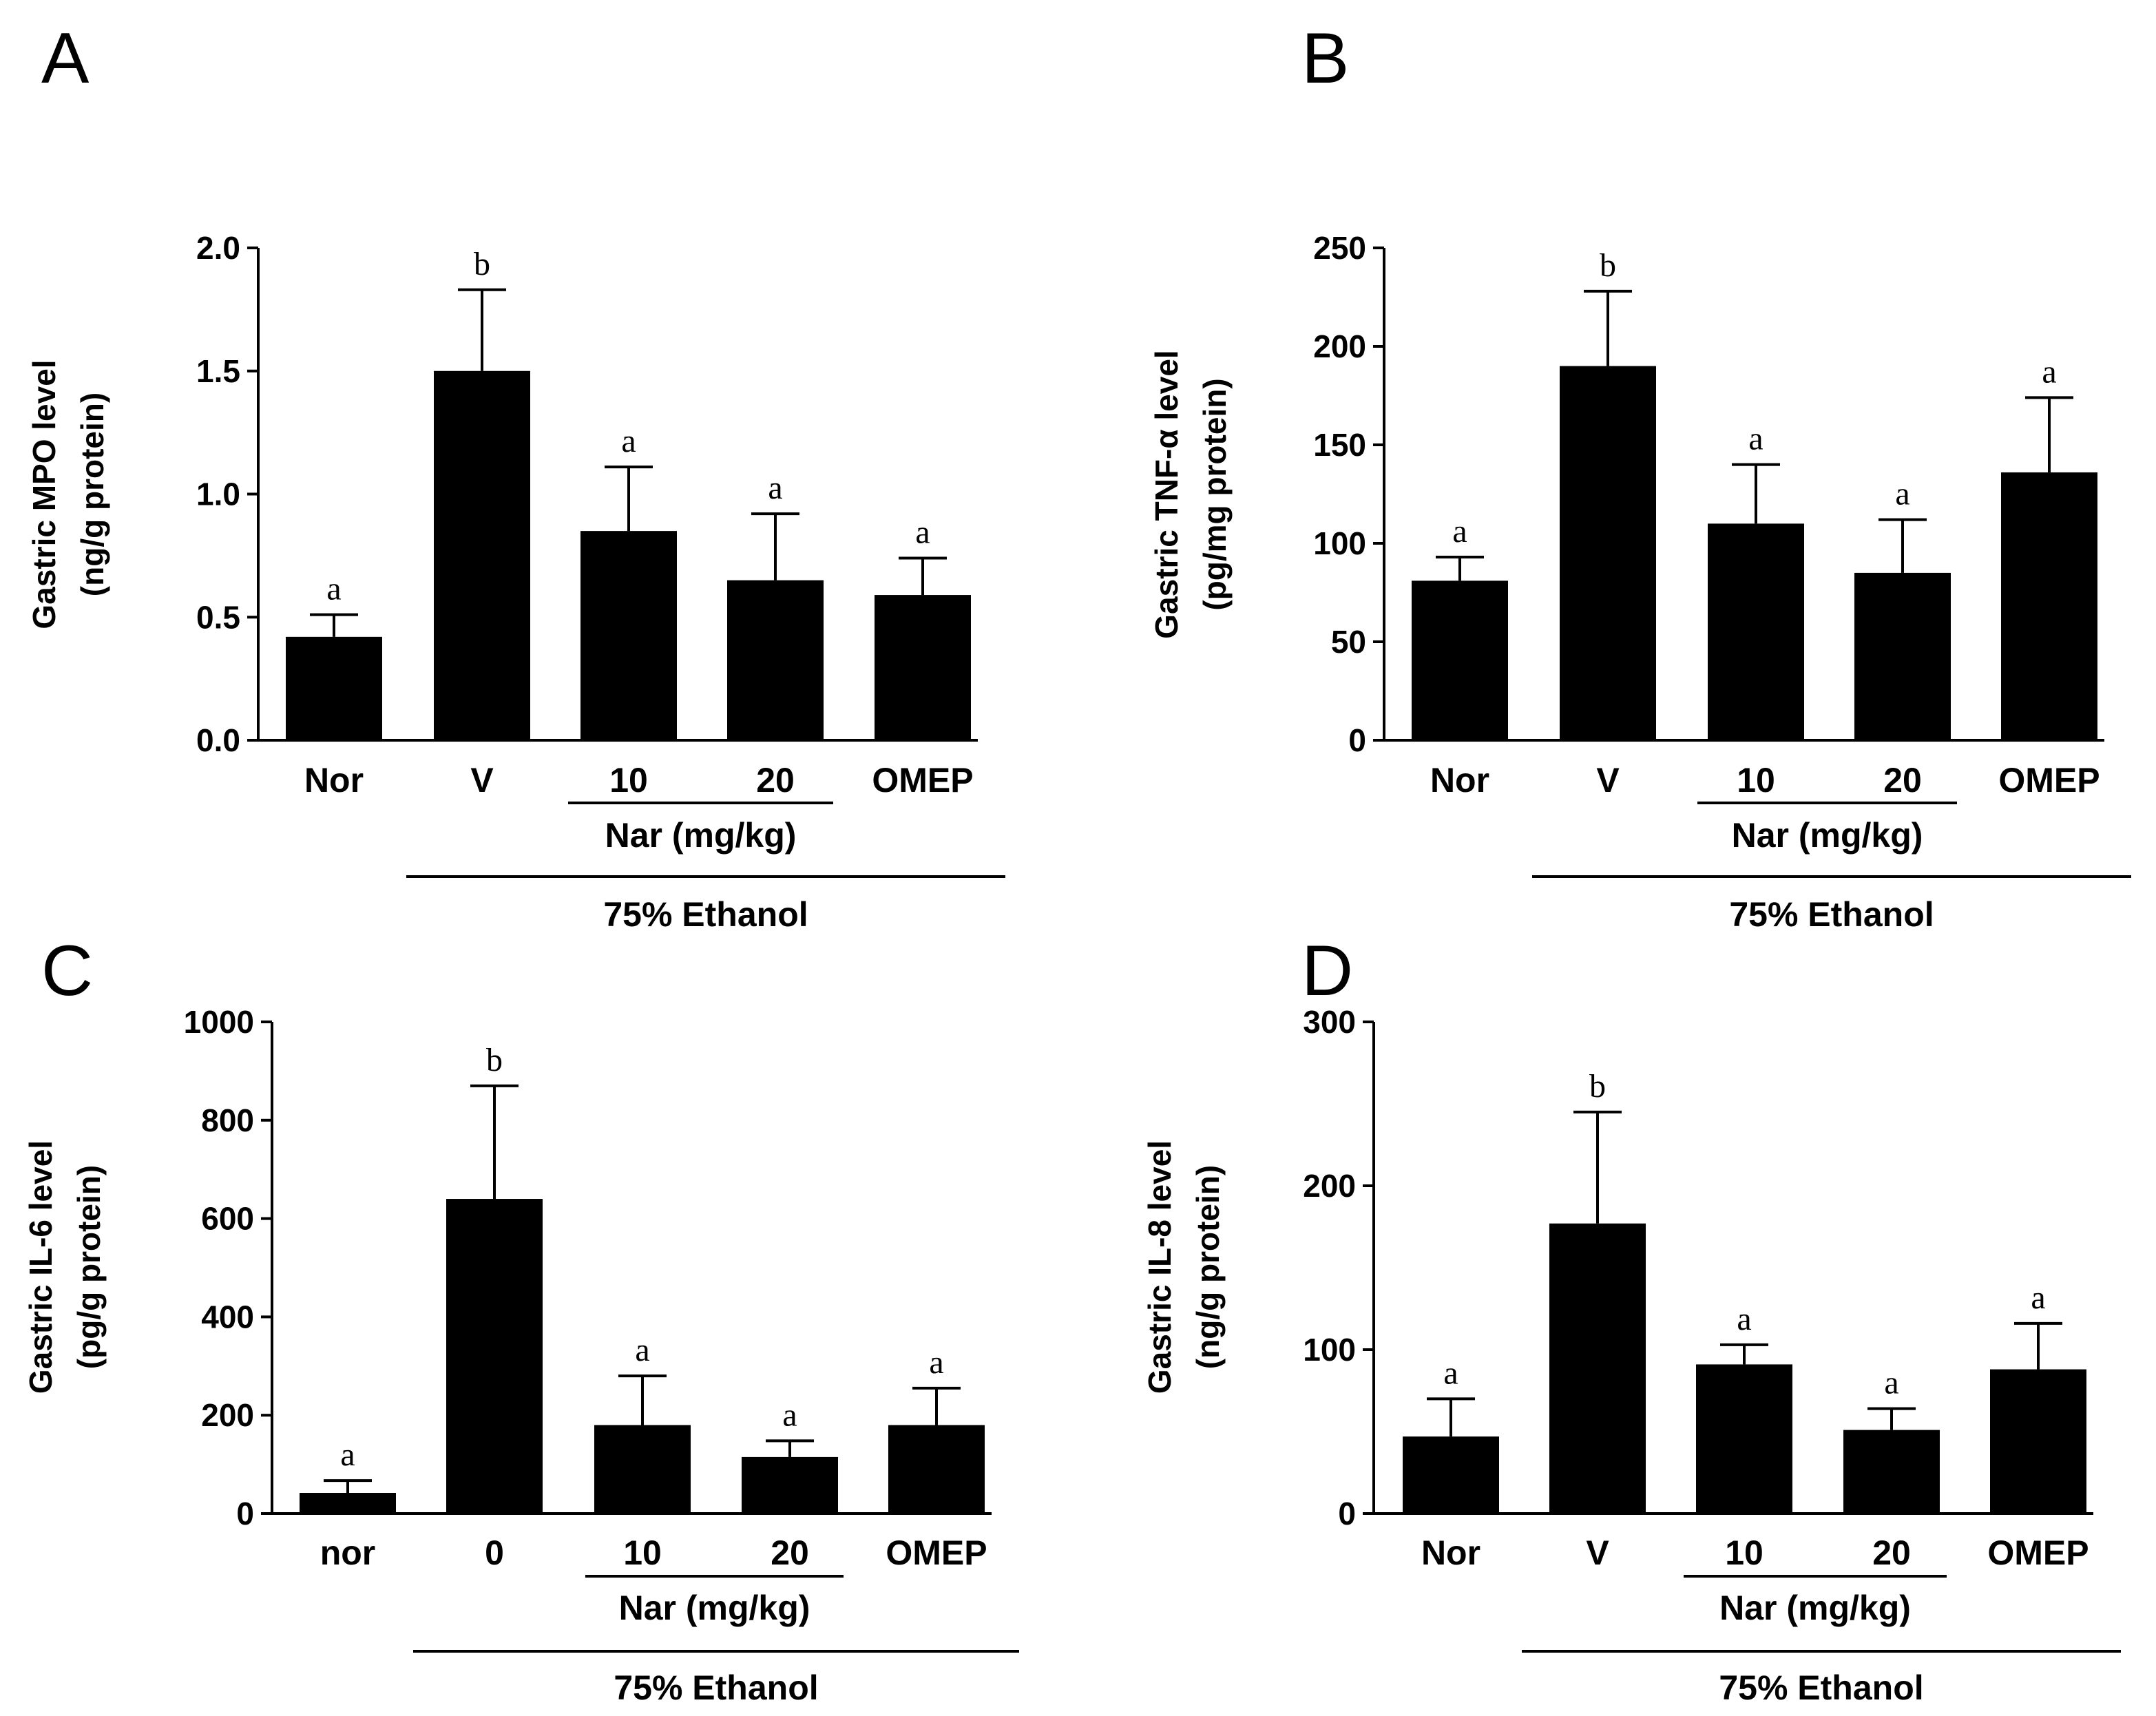  I want to click on panel-letter: D, so click(1327, 971).